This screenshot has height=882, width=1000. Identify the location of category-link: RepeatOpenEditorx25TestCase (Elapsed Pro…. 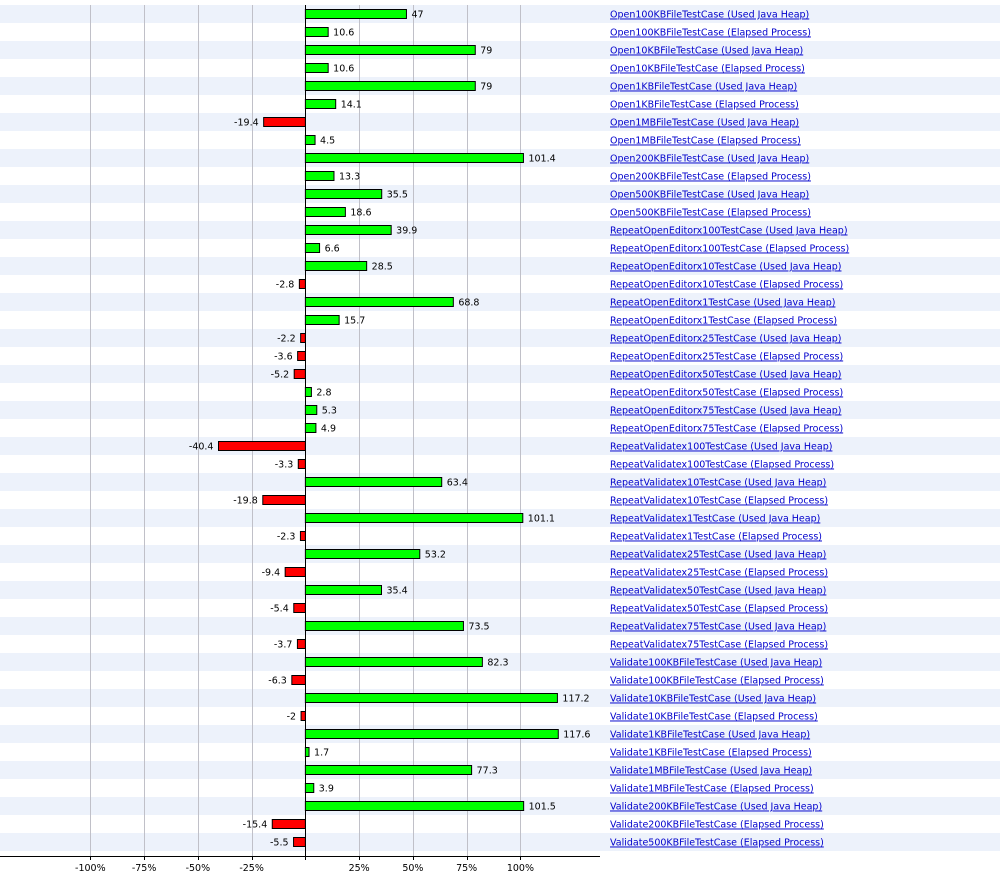
(726, 357).